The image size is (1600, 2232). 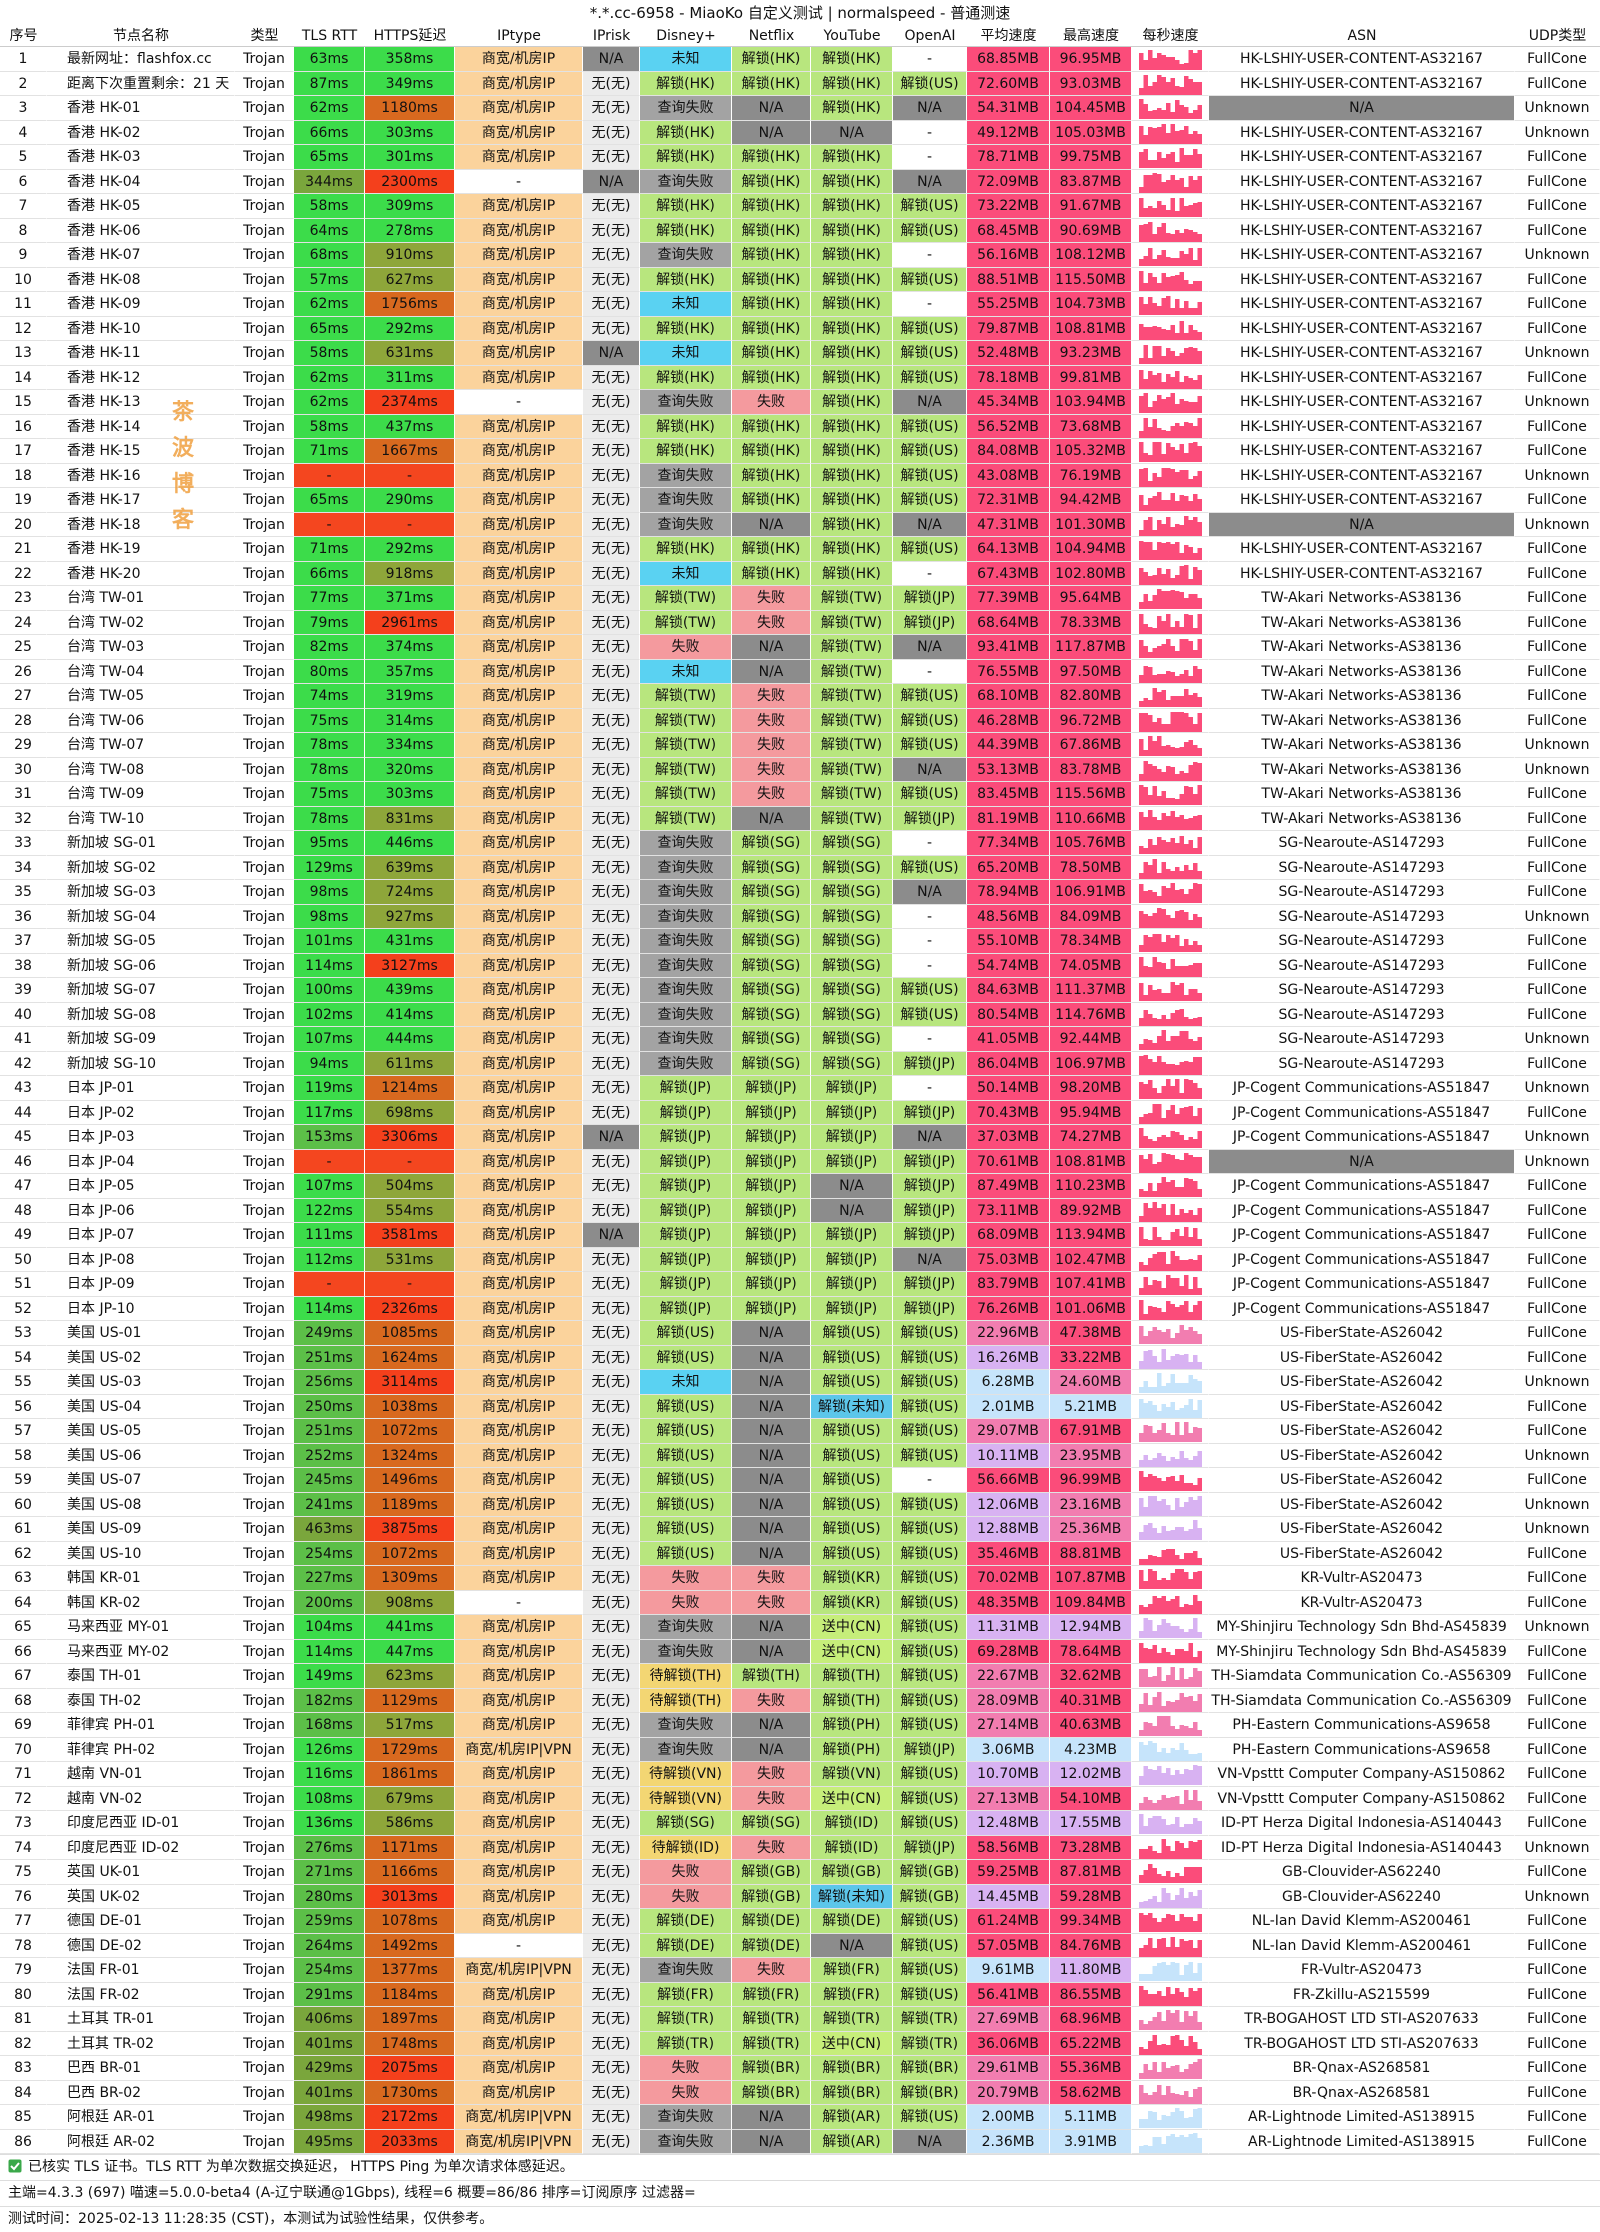 What do you see at coordinates (141, 1529) in the screenshot?
I see `table-cell: 美国 US-09` at bounding box center [141, 1529].